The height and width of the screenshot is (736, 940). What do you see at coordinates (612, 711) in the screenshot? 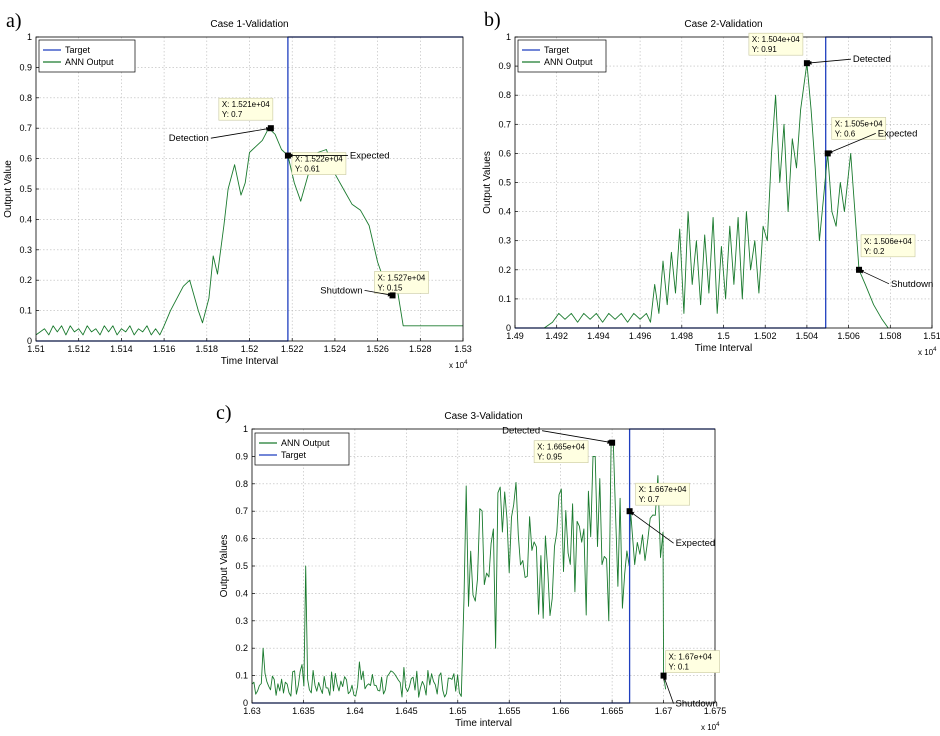
I see `x-tick-label: 1.665` at bounding box center [612, 711].